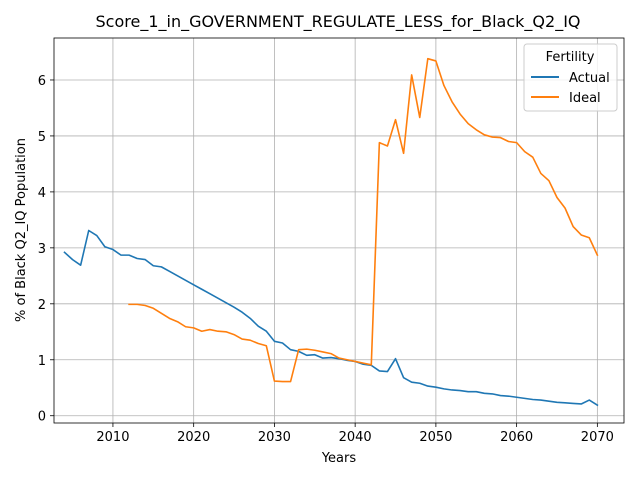 This screenshot has width=640, height=480. I want to click on y-tick-label: 2, so click(42, 305).